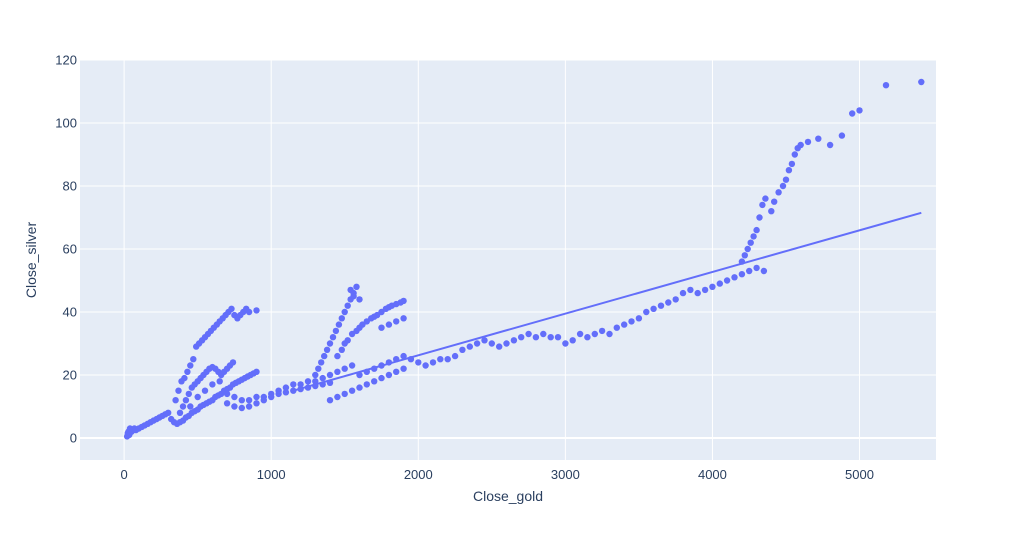 This screenshot has width=1016, height=540. Describe the element at coordinates (124, 474) in the screenshot. I see `x-tick-label: 0` at that location.